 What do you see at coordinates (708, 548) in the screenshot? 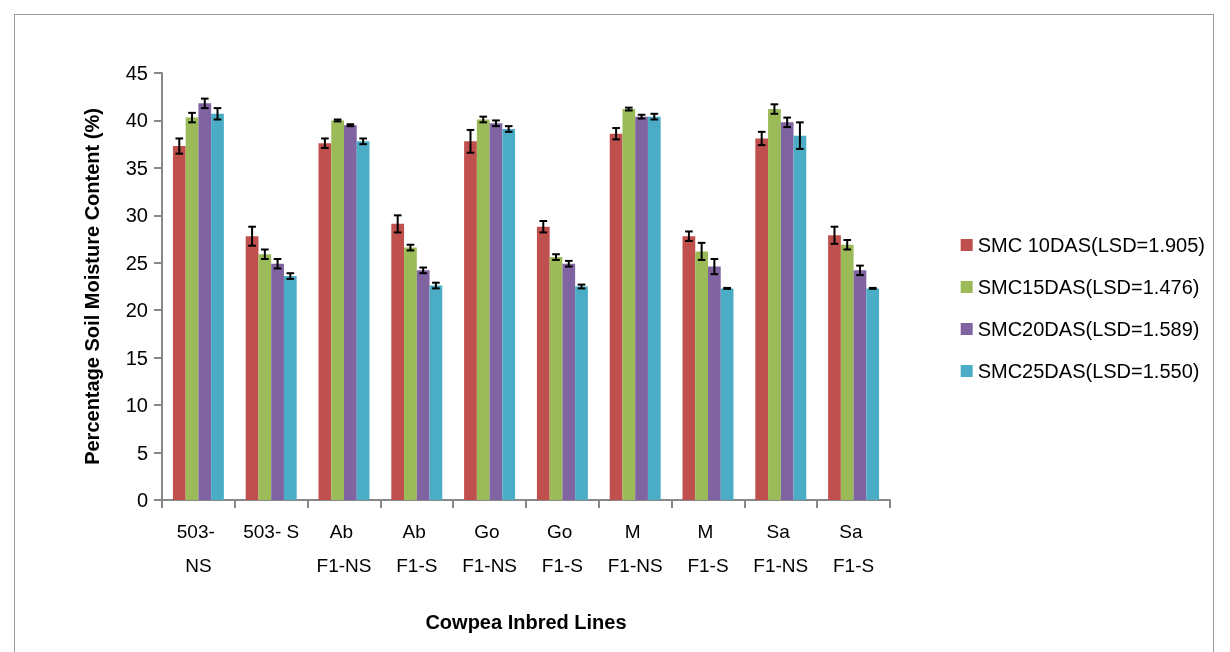
I see `x-tick-label: M F1-S` at bounding box center [708, 548].